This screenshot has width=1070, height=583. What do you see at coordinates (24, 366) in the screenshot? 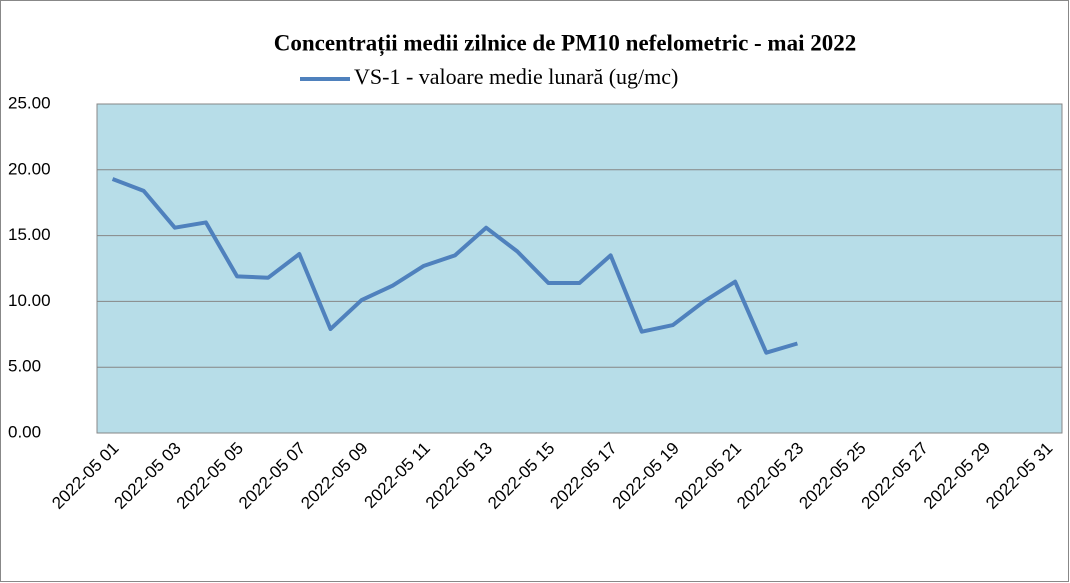
I see `y-tick-label: 5.00` at bounding box center [24, 366].